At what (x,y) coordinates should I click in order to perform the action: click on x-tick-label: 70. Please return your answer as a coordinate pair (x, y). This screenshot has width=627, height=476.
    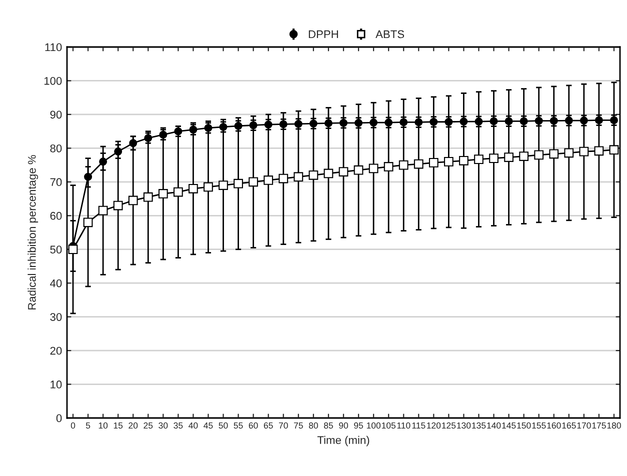
    Looking at the image, I should click on (283, 425).